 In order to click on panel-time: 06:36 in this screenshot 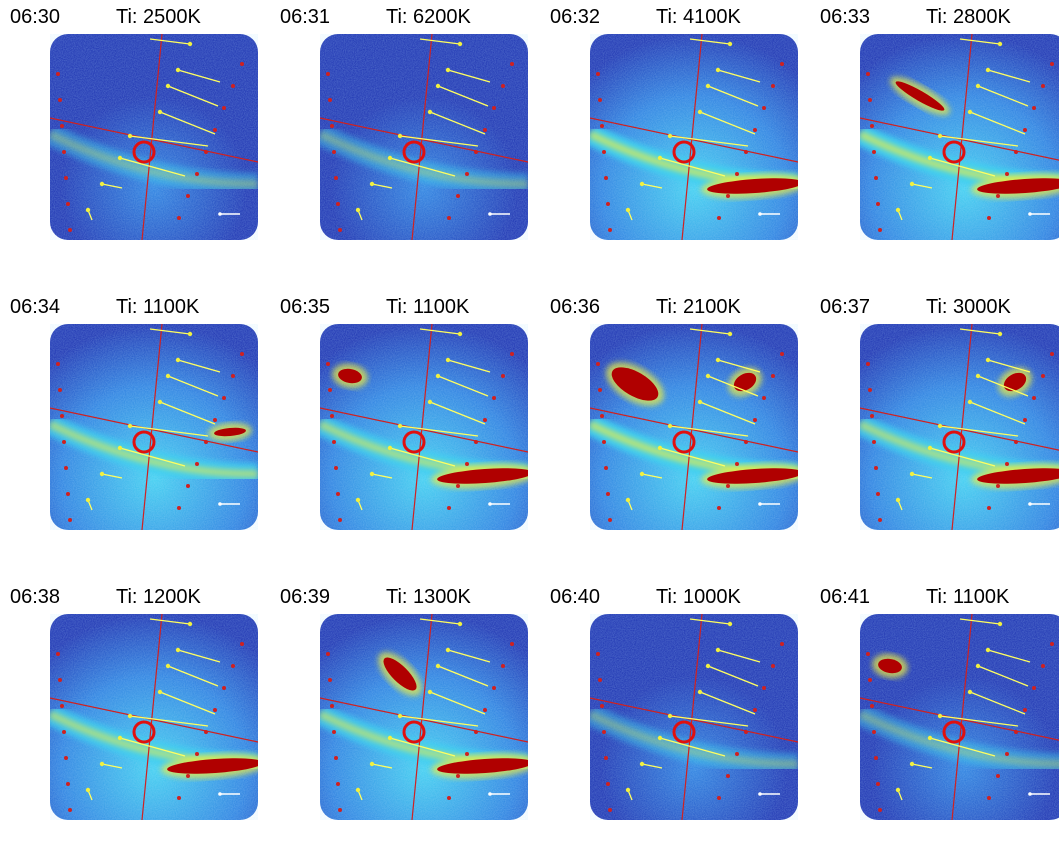, I will do `click(575, 307)`.